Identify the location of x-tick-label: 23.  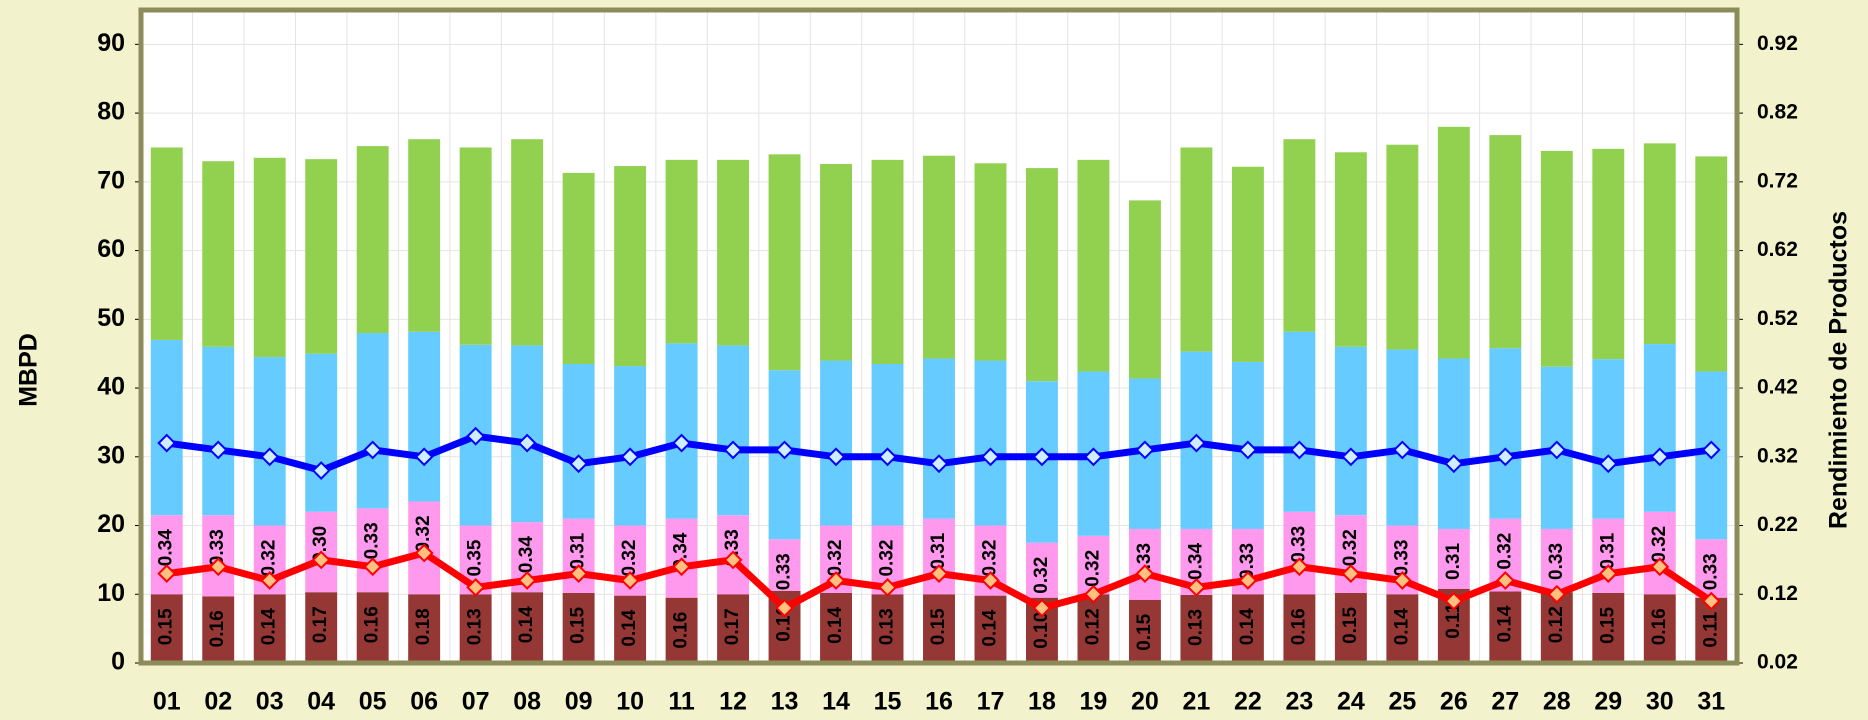
(1299, 702).